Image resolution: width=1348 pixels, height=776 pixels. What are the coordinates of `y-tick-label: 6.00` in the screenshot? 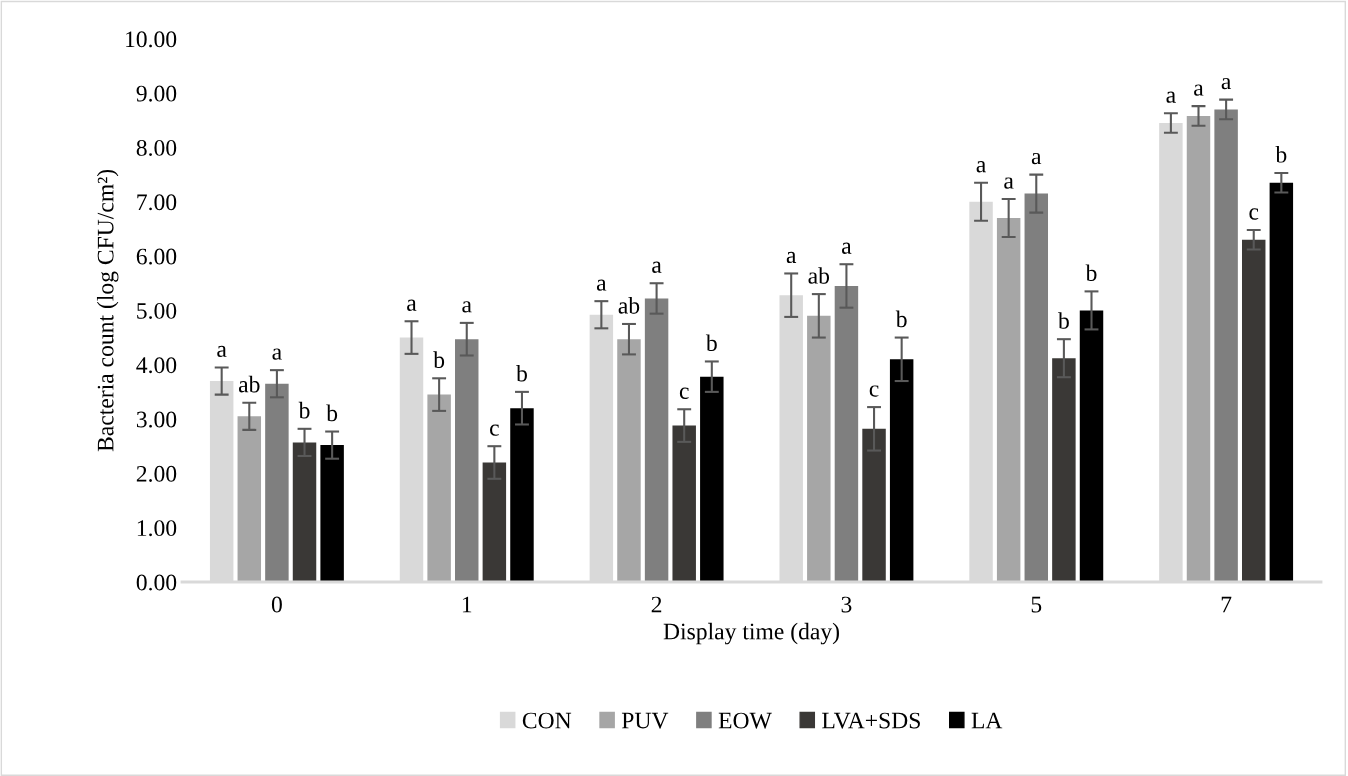 It's located at (156, 256).